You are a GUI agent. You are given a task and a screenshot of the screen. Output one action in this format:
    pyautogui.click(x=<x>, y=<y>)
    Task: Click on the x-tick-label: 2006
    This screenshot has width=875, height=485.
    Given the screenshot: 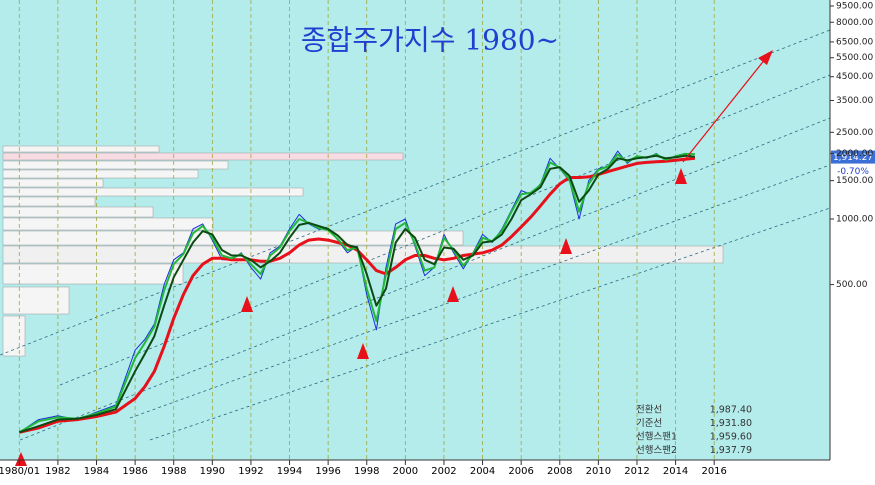 What is the action you would take?
    pyautogui.click(x=520, y=471)
    